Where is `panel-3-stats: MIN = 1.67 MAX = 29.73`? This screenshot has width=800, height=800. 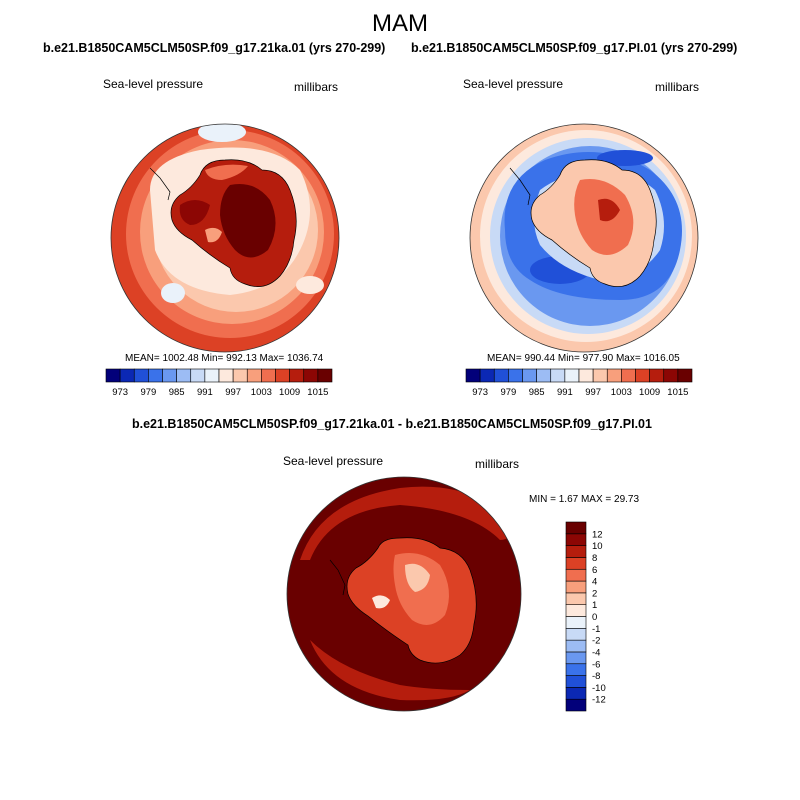 panel-3-stats: MIN = 1.67 MAX = 29.73 is located at coordinates (584, 499).